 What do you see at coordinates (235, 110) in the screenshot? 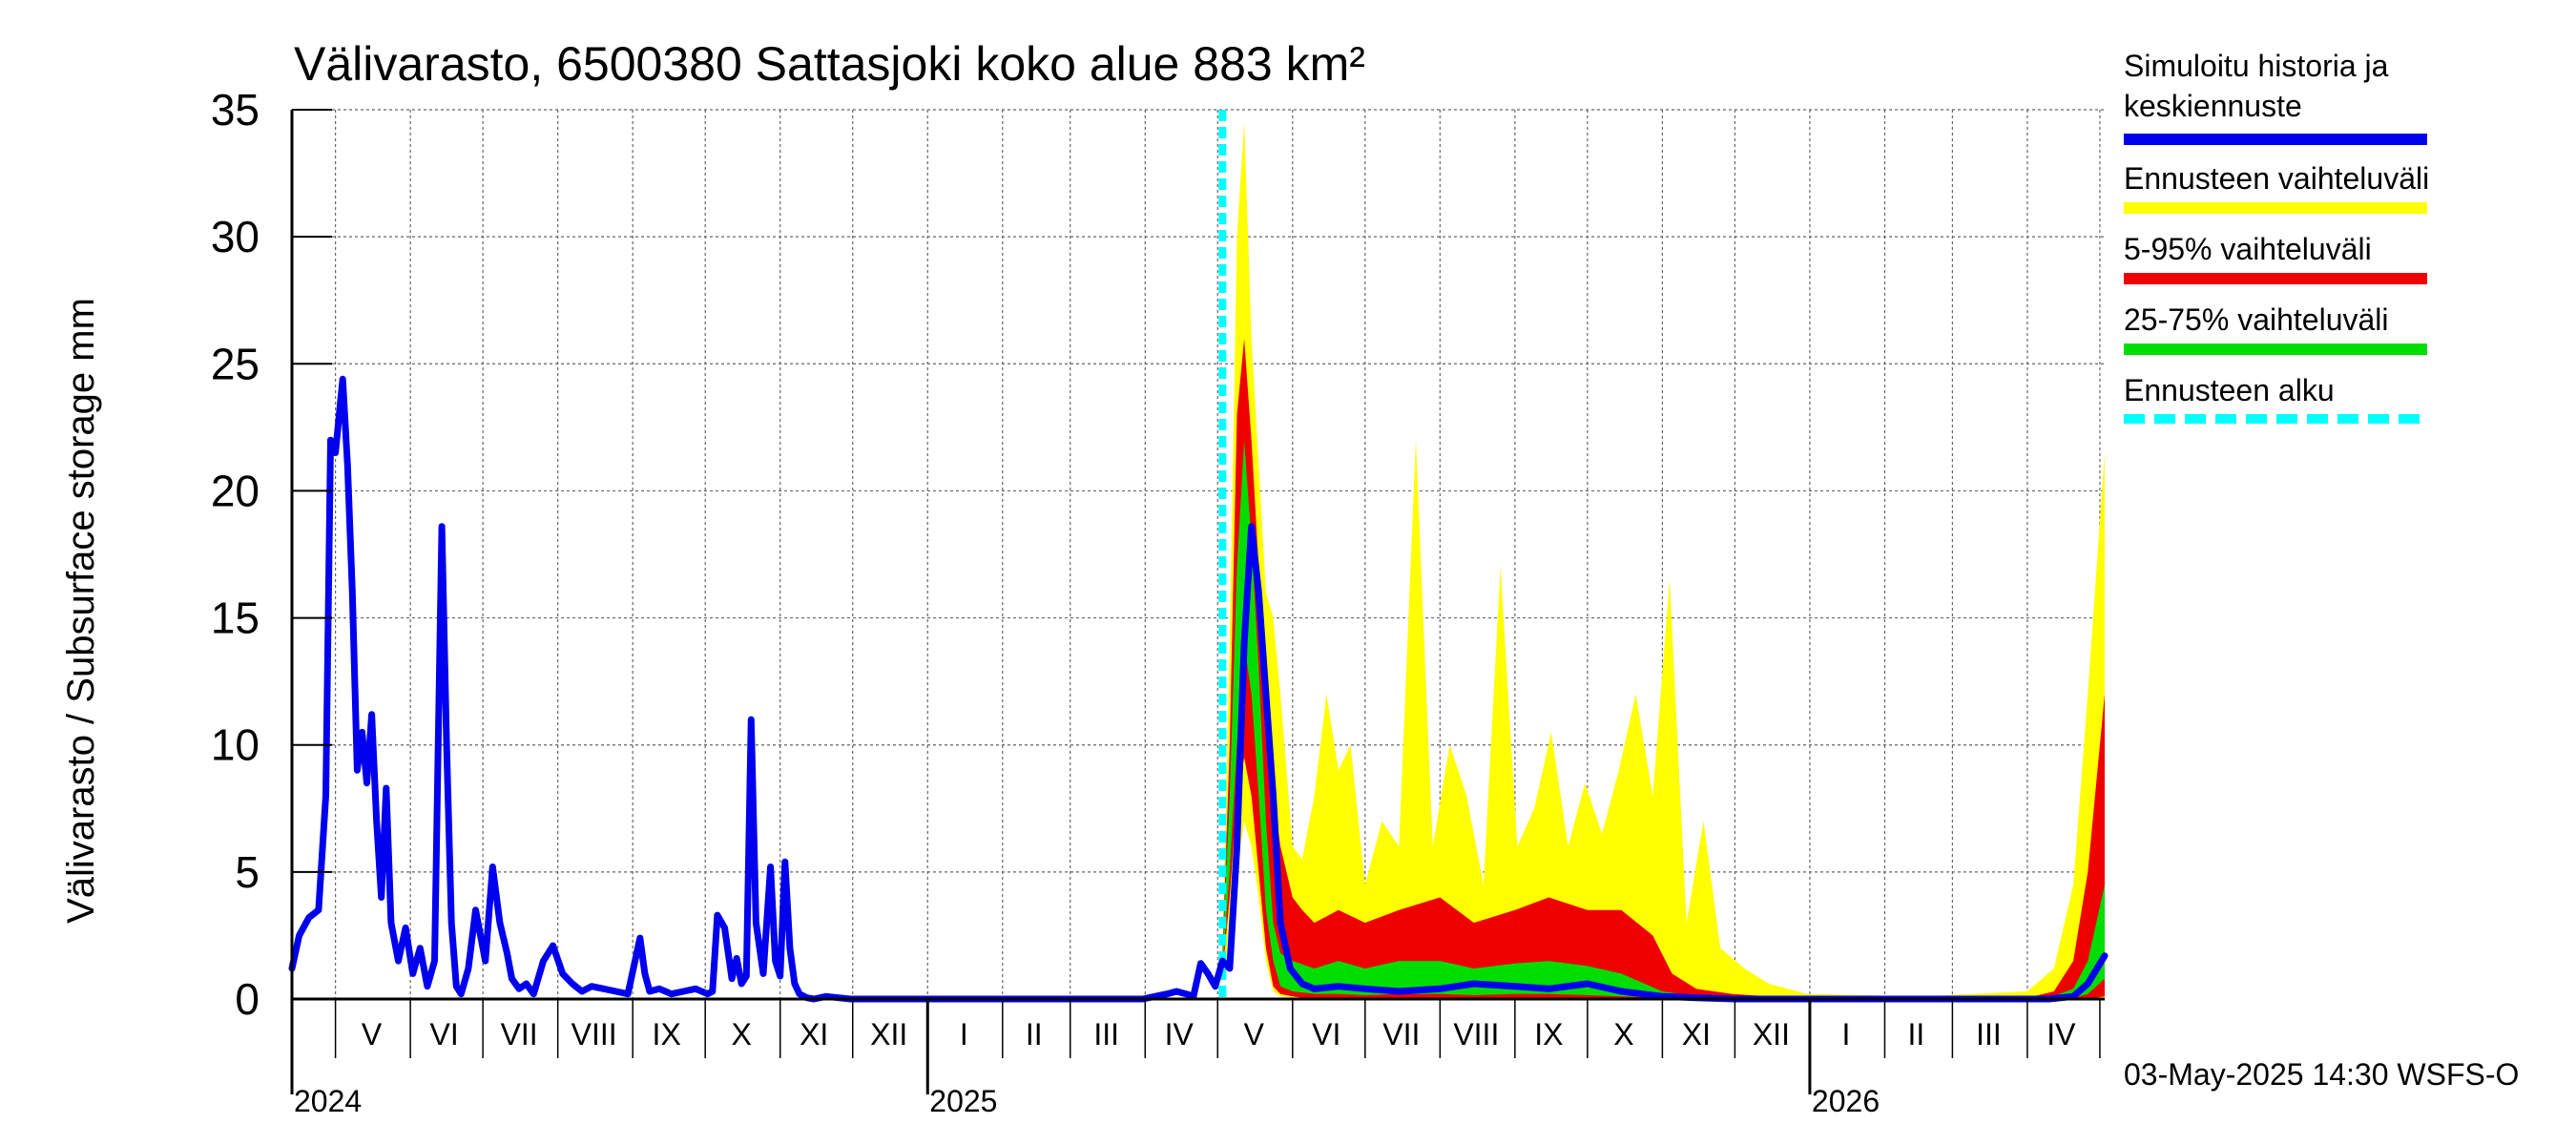
I see `y-tick-label: 35` at bounding box center [235, 110].